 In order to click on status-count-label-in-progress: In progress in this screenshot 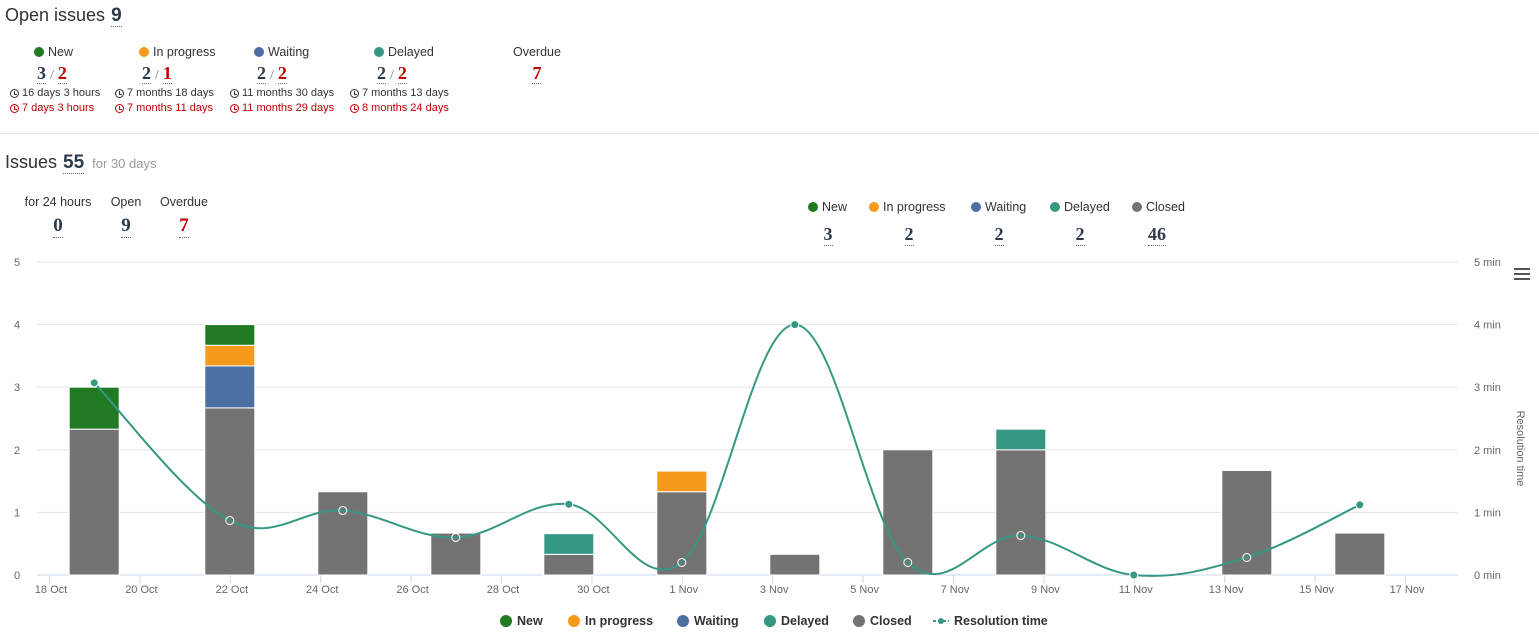, I will do `click(907, 207)`.